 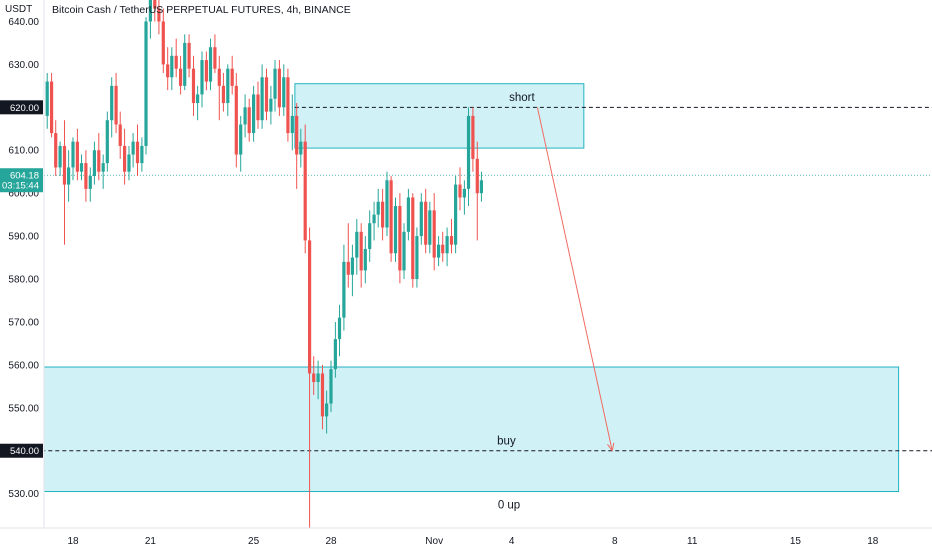 I want to click on x-tick-label: 25, so click(x=254, y=541).